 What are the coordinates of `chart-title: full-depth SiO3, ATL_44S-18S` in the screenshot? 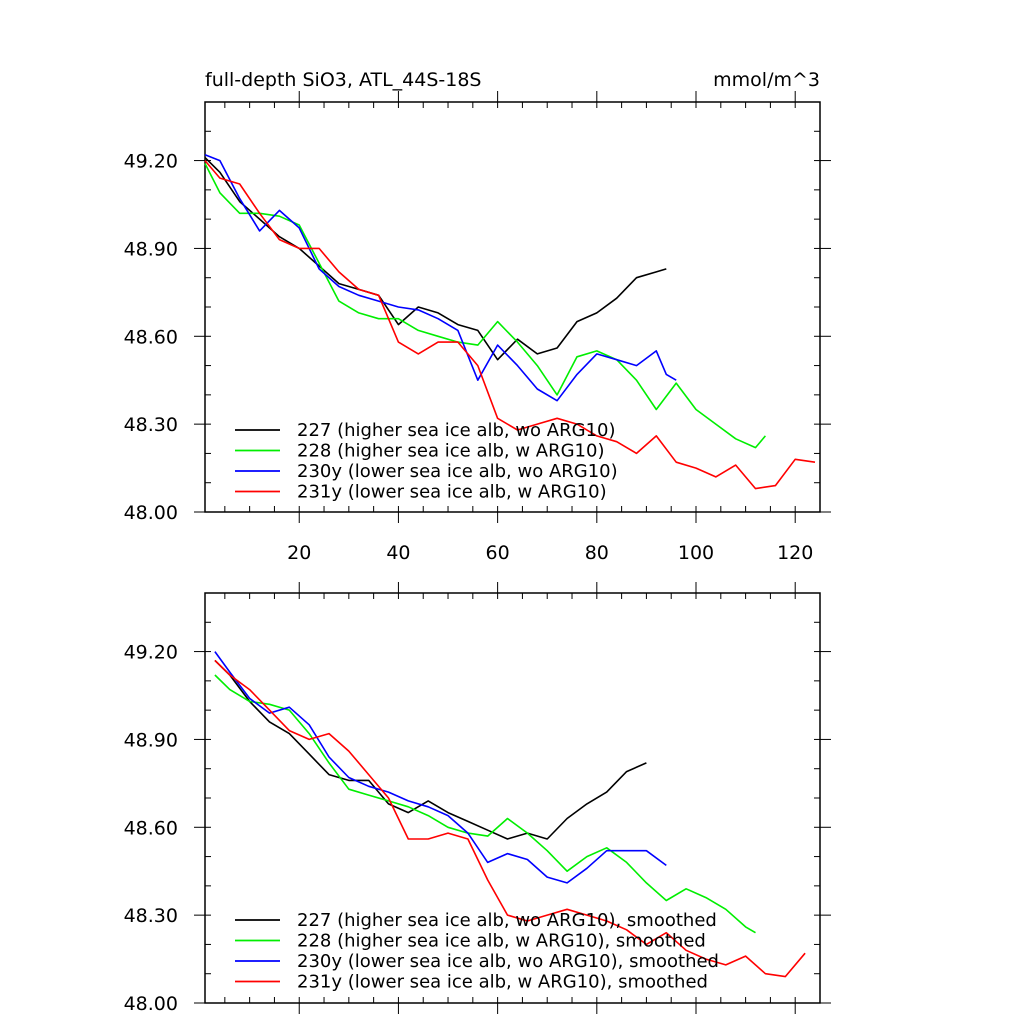 It's located at (343, 80).